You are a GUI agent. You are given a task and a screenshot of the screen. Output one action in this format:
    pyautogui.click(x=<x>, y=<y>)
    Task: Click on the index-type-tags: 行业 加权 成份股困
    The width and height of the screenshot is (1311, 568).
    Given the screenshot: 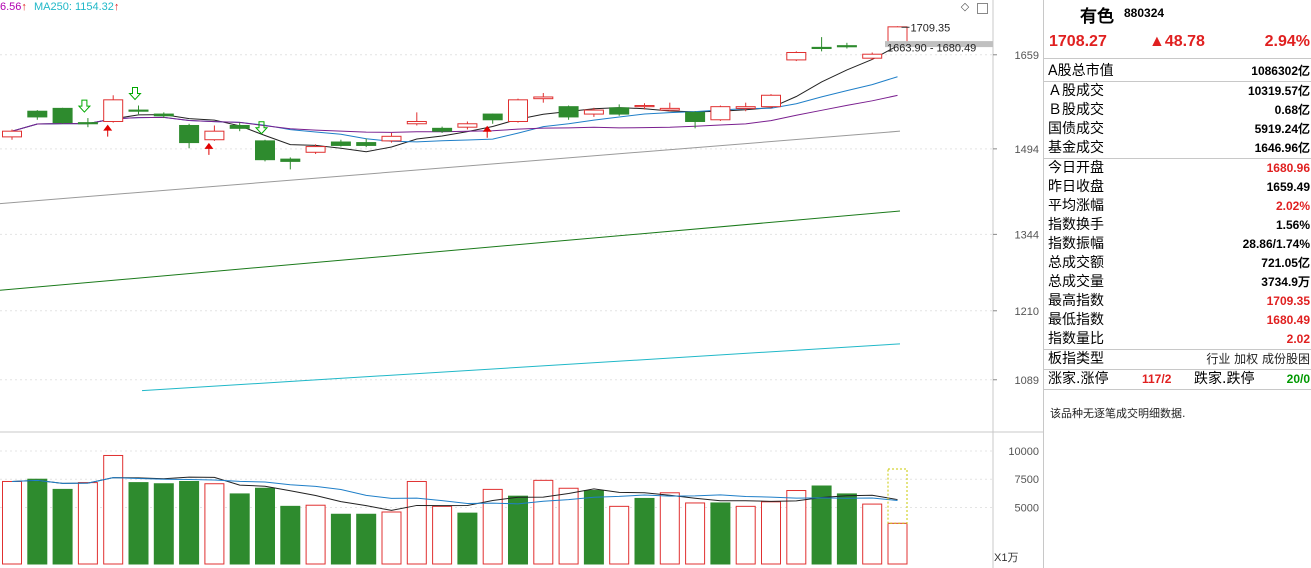 What is the action you would take?
    pyautogui.click(x=1258, y=359)
    